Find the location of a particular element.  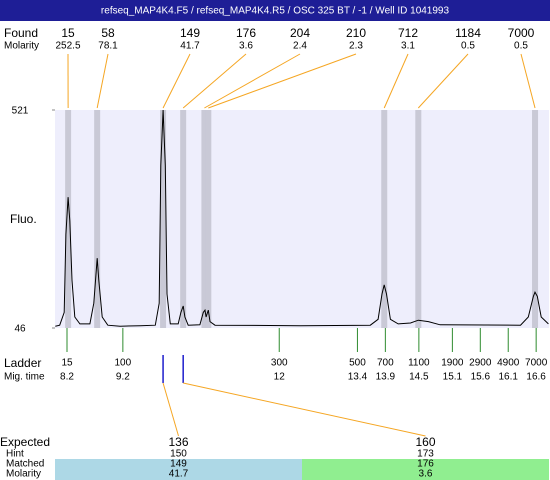

hint-label: Hint is located at coordinates (15, 454).